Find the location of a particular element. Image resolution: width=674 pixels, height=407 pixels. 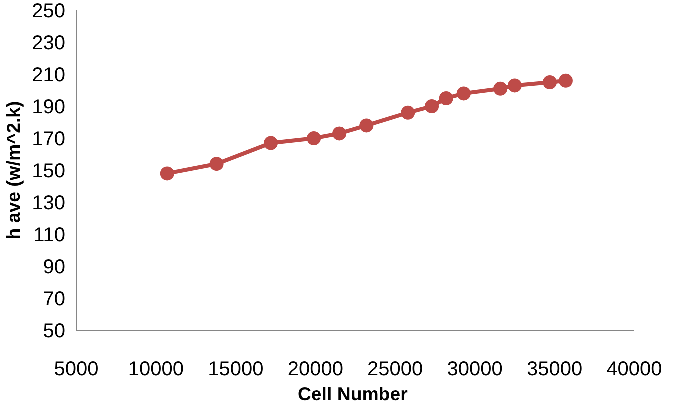

y-axis-title: h ave (w/m^2.k) is located at coordinates (13, 170).